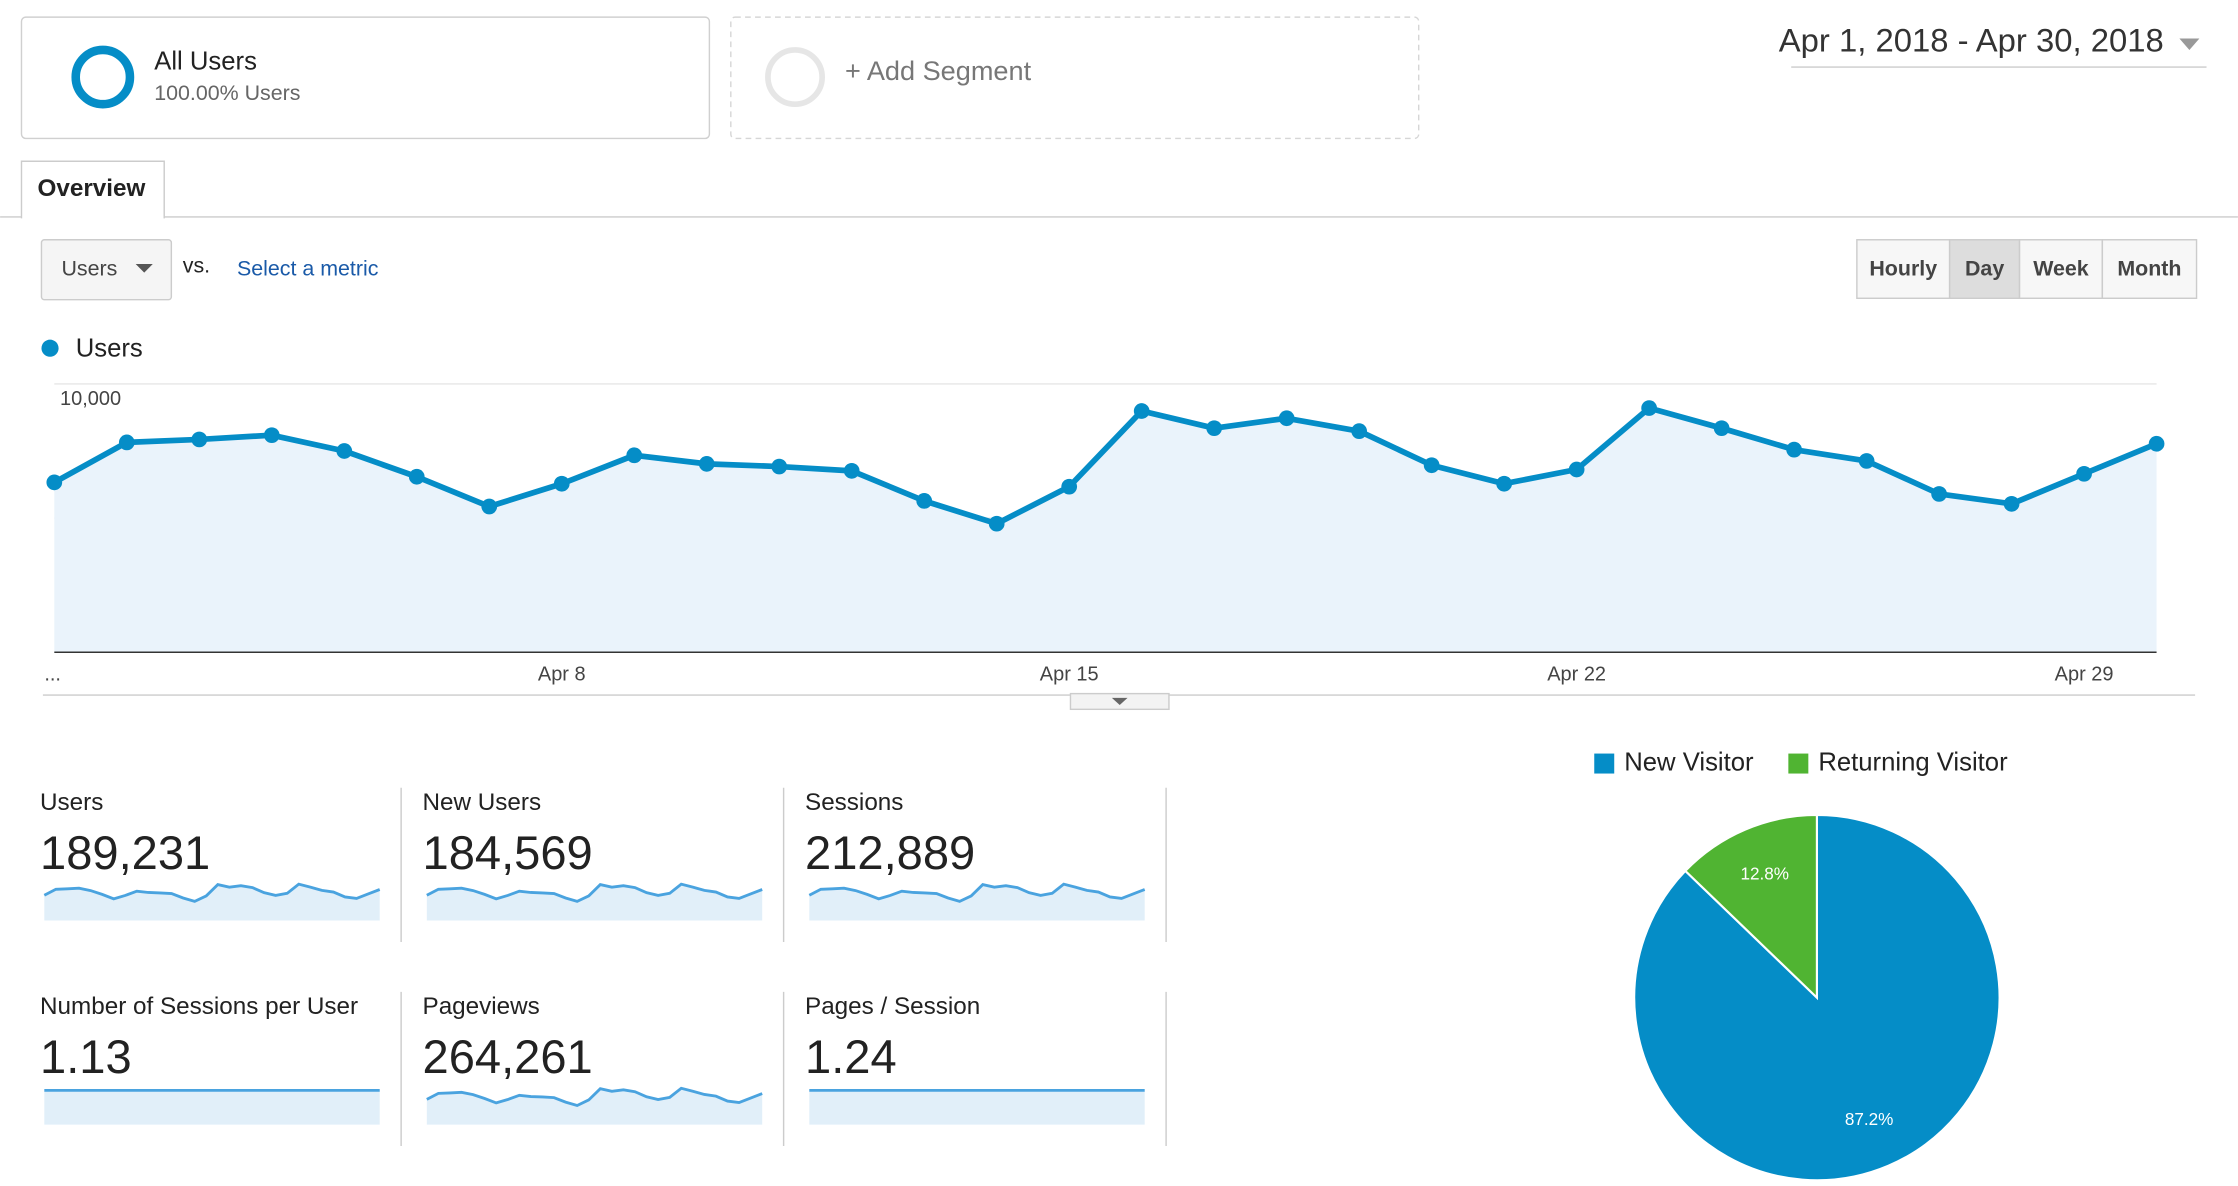  What do you see at coordinates (1971, 39) in the screenshot?
I see `date-range: Apr 1, 2018 - Apr 30, 2018` at bounding box center [1971, 39].